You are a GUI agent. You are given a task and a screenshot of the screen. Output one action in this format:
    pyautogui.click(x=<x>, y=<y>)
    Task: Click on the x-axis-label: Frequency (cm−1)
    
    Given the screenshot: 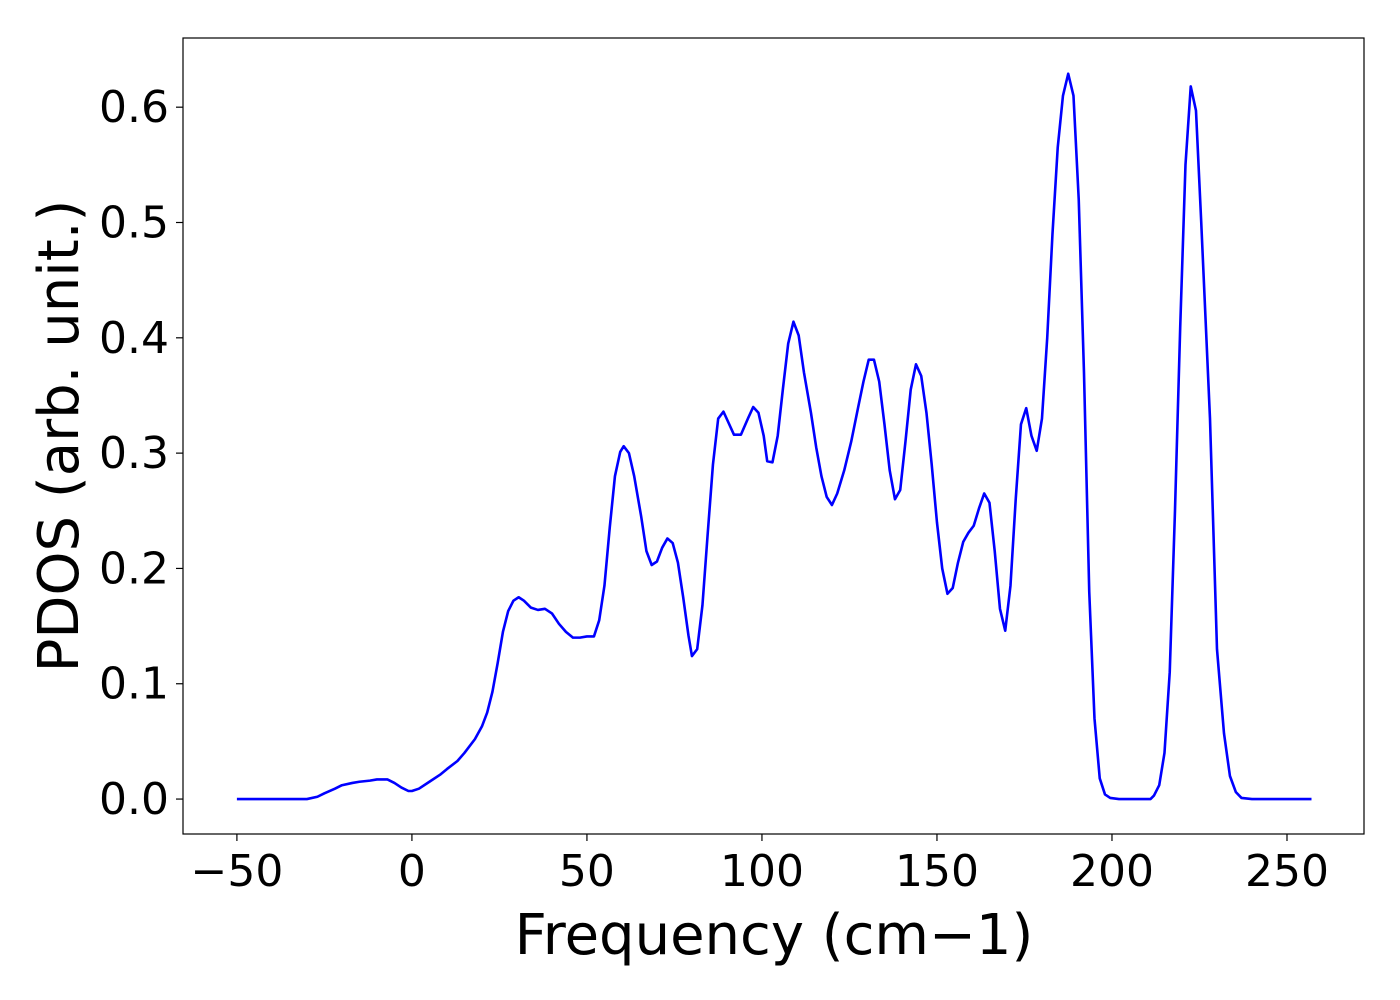 What is the action you would take?
    pyautogui.click(x=774, y=935)
    